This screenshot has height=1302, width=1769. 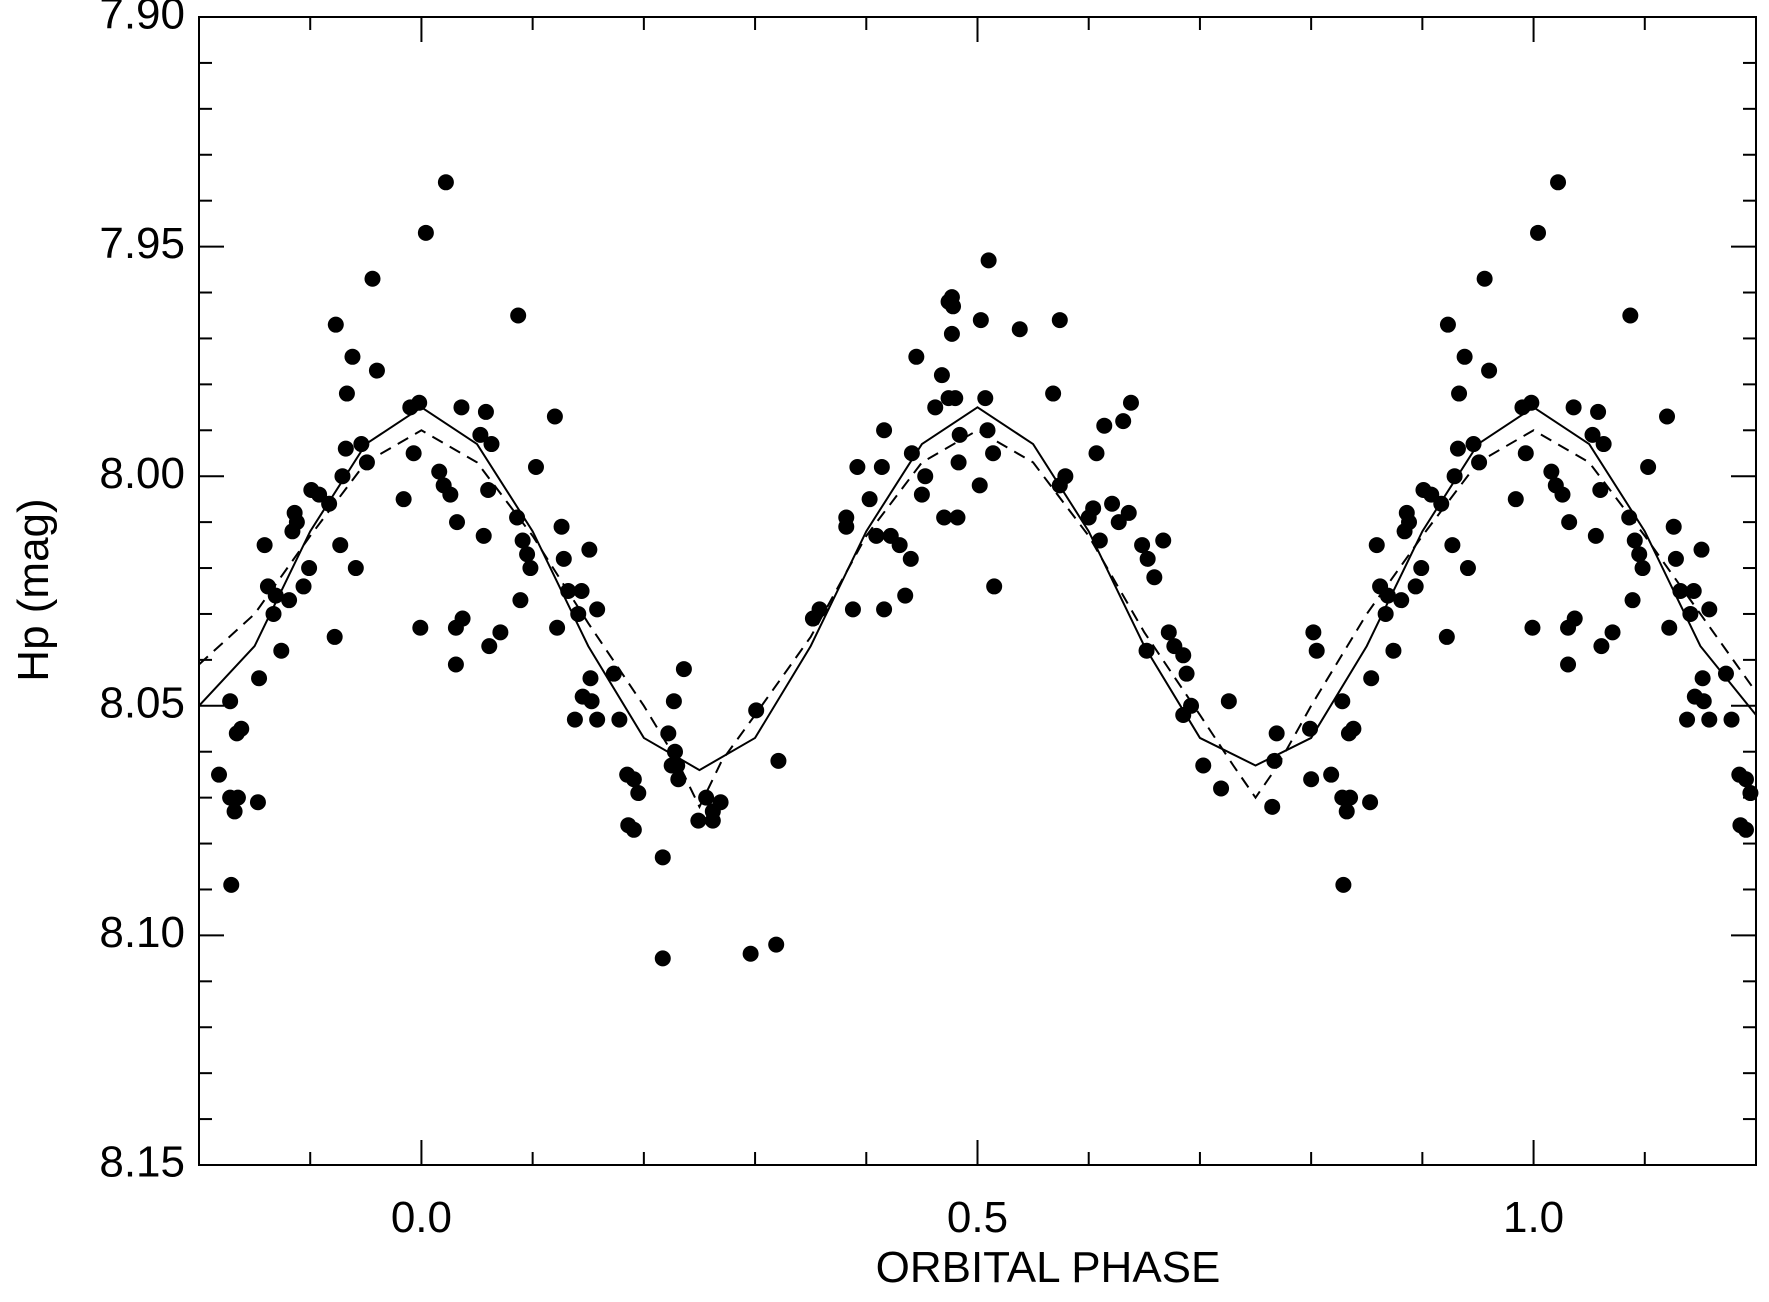 I want to click on y-tick-label: 8.10, so click(x=142, y=932).